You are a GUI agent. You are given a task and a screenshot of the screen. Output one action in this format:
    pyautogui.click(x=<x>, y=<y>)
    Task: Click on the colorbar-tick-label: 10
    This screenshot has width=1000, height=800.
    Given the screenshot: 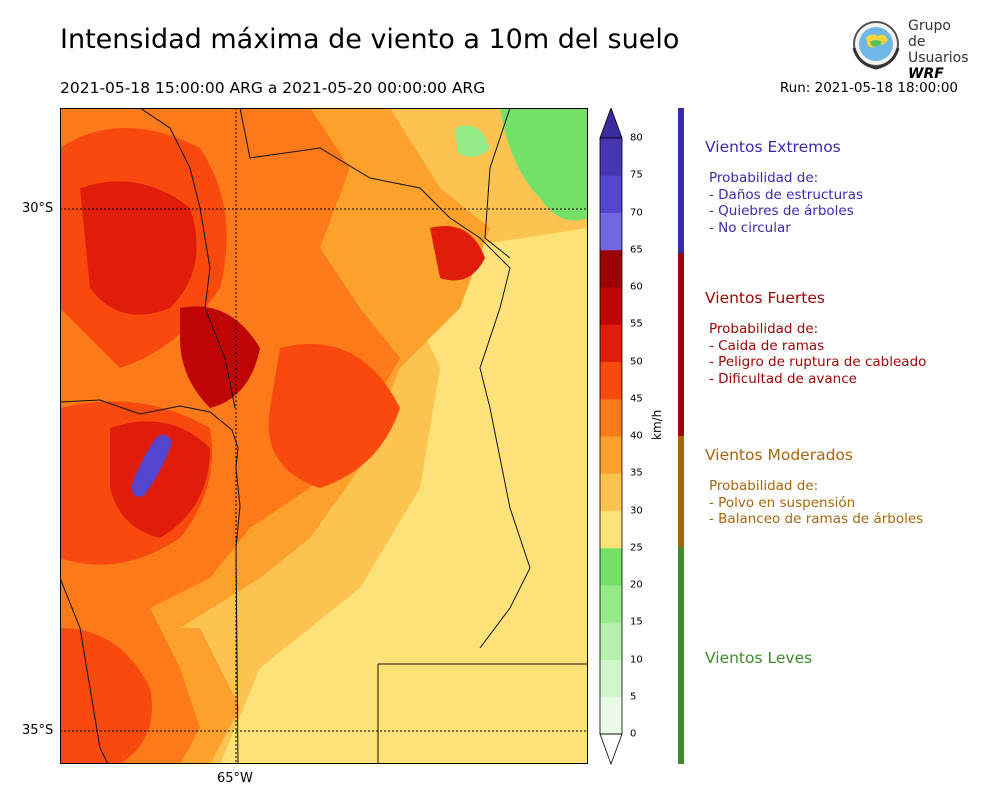 What is the action you would take?
    pyautogui.click(x=636, y=659)
    